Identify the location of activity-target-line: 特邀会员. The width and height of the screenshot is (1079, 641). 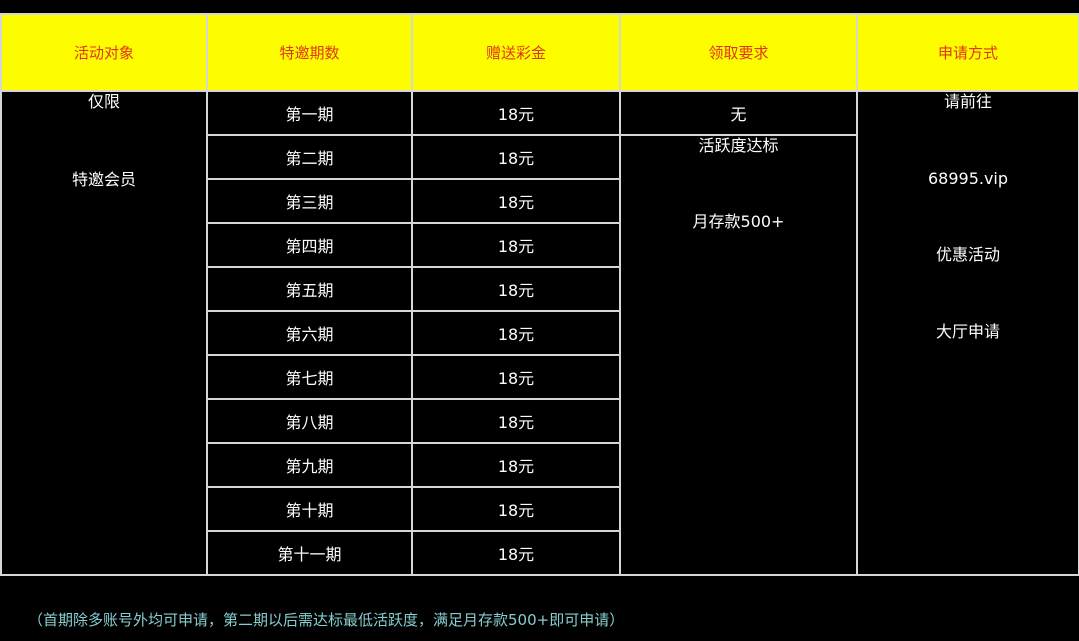
(103, 179).